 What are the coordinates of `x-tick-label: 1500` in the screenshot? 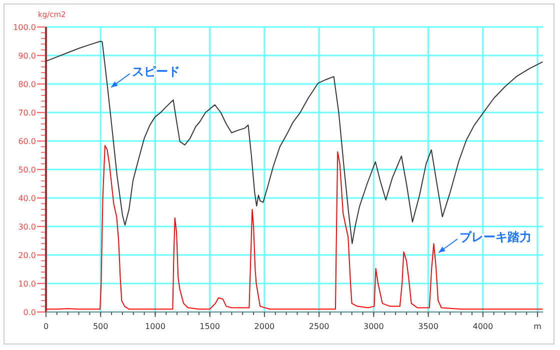 It's located at (210, 326).